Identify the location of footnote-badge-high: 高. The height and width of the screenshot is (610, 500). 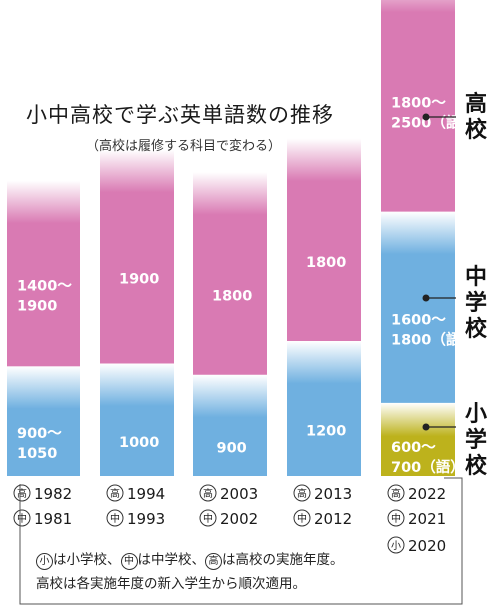
(213, 561).